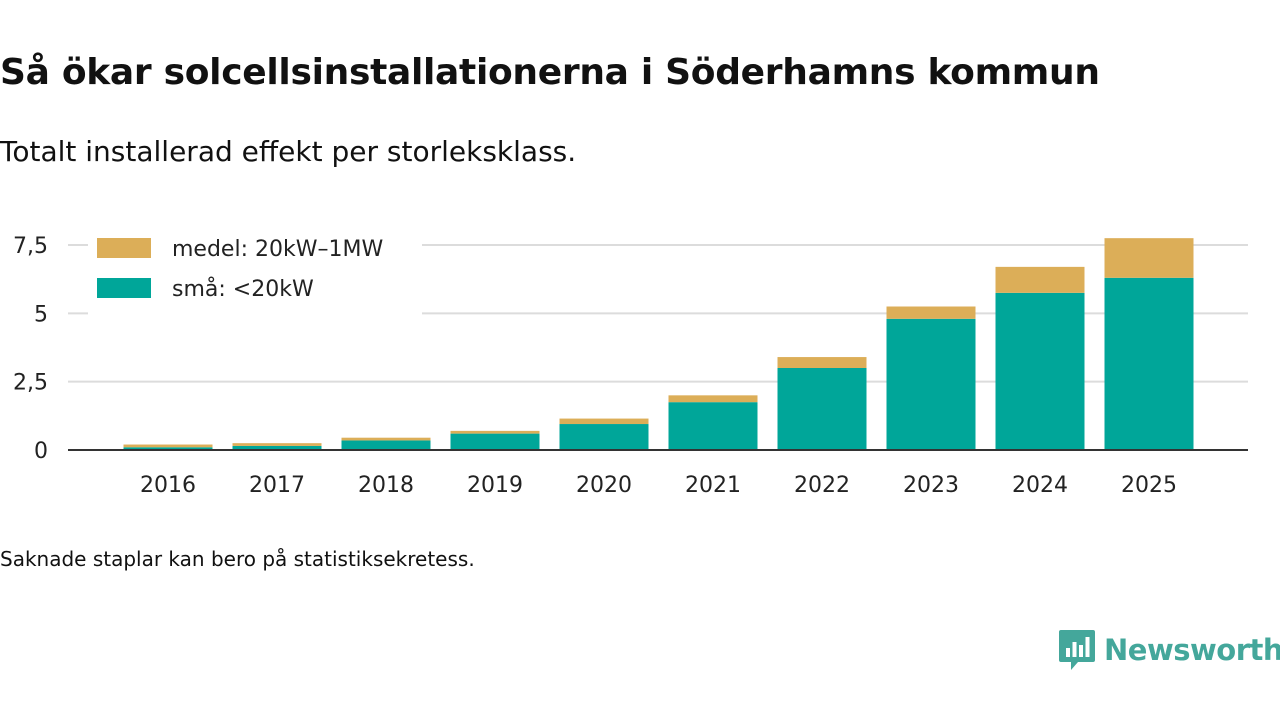 Image resolution: width=1280 pixels, height=720 pixels. I want to click on x-tick-label: 2020, so click(604, 485).